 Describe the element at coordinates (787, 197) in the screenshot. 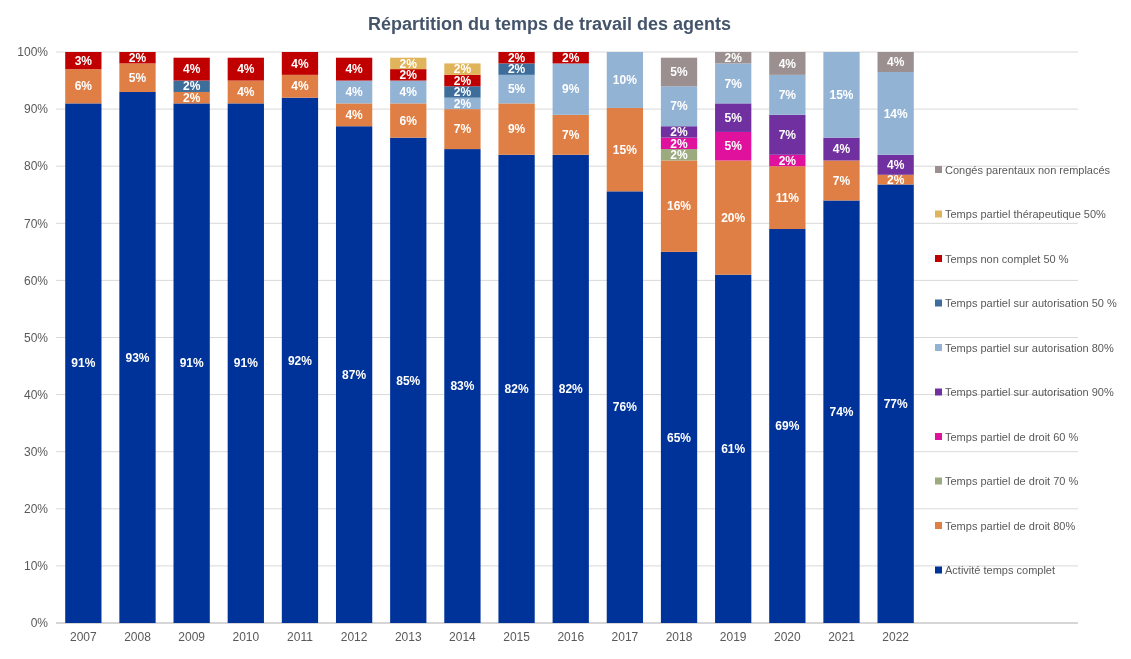

I see `data-label: 11%` at that location.